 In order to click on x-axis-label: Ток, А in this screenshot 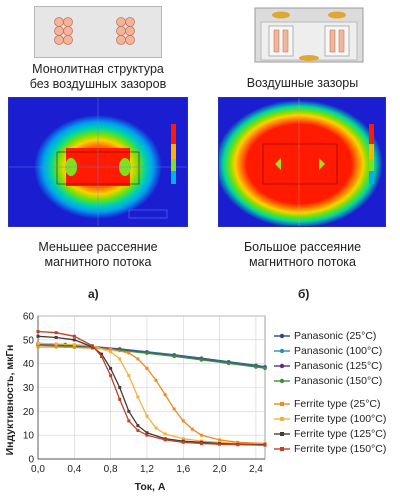, I will do `click(150, 487)`.